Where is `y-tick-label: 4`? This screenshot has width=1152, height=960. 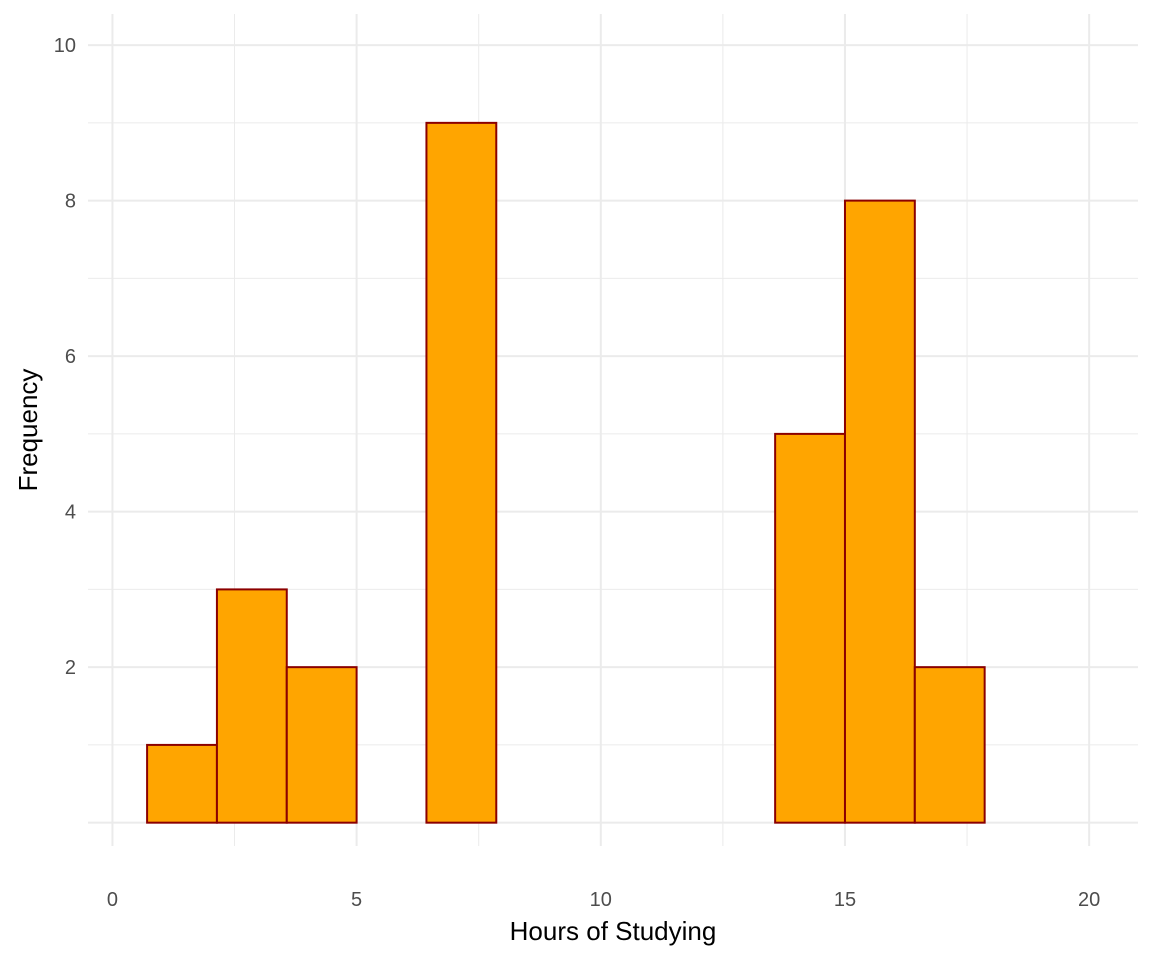 y-tick-label: 4 is located at coordinates (70, 513).